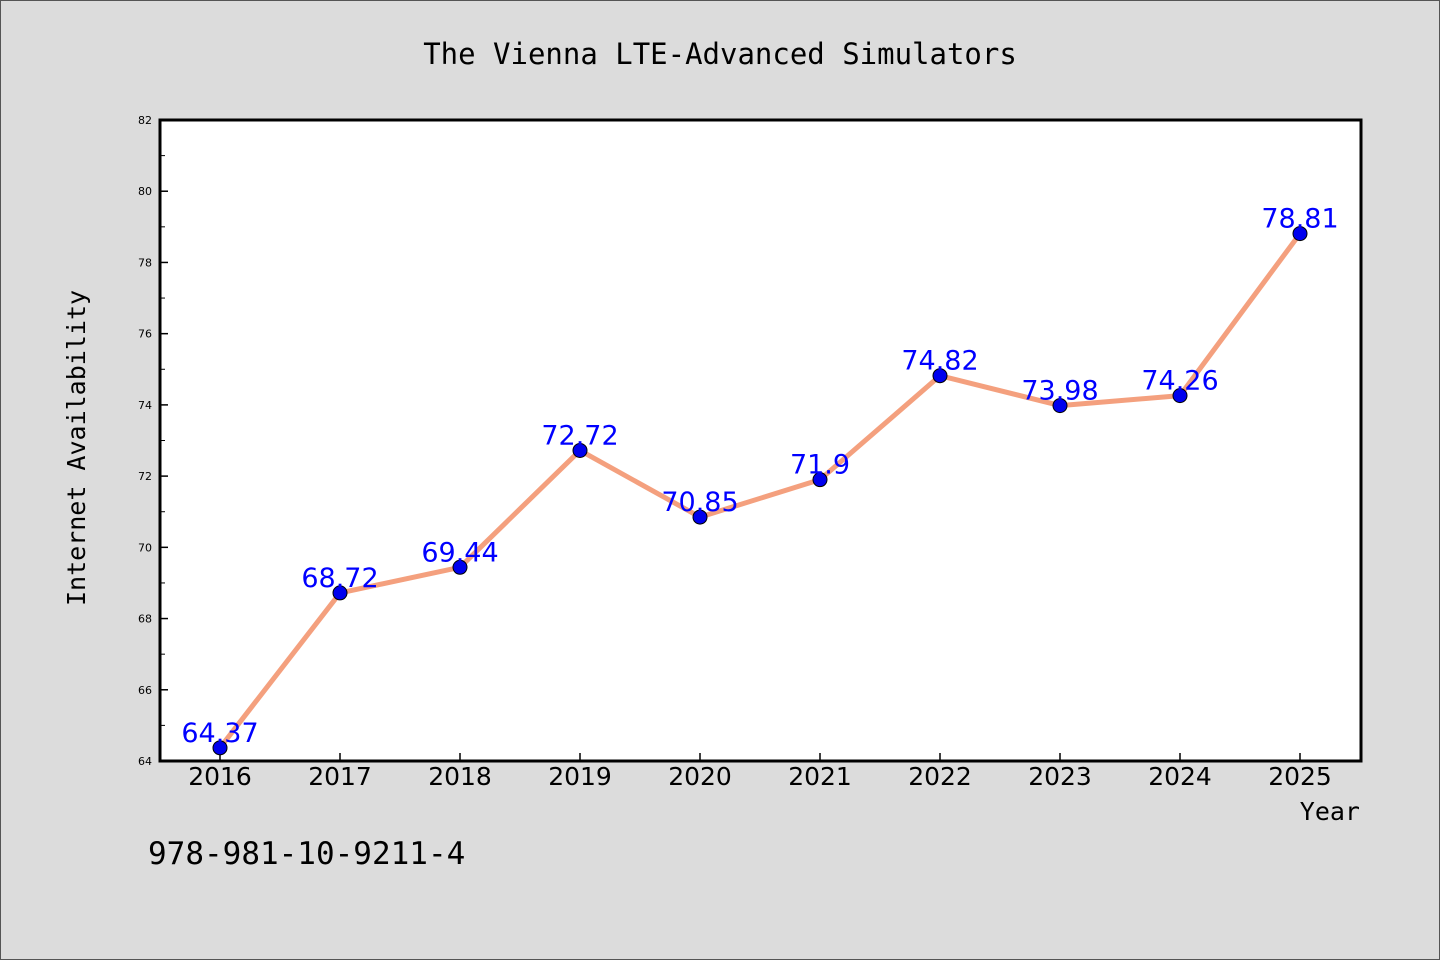 The image size is (1440, 960). I want to click on data-label: 70.85, so click(699, 502).